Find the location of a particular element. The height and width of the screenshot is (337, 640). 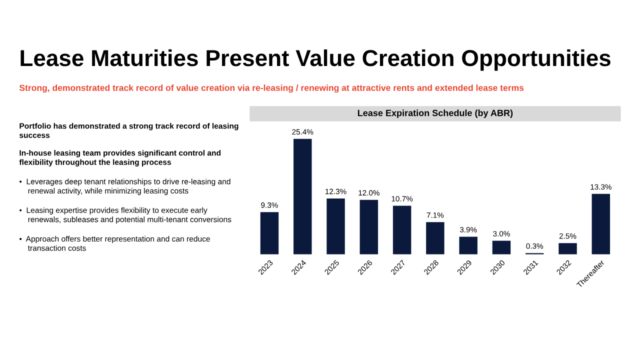

text: Strong, demonstrated track record of value creation via re-leasing / renewing at attractive rents and extended lease terms is located at coordinates (271, 88).